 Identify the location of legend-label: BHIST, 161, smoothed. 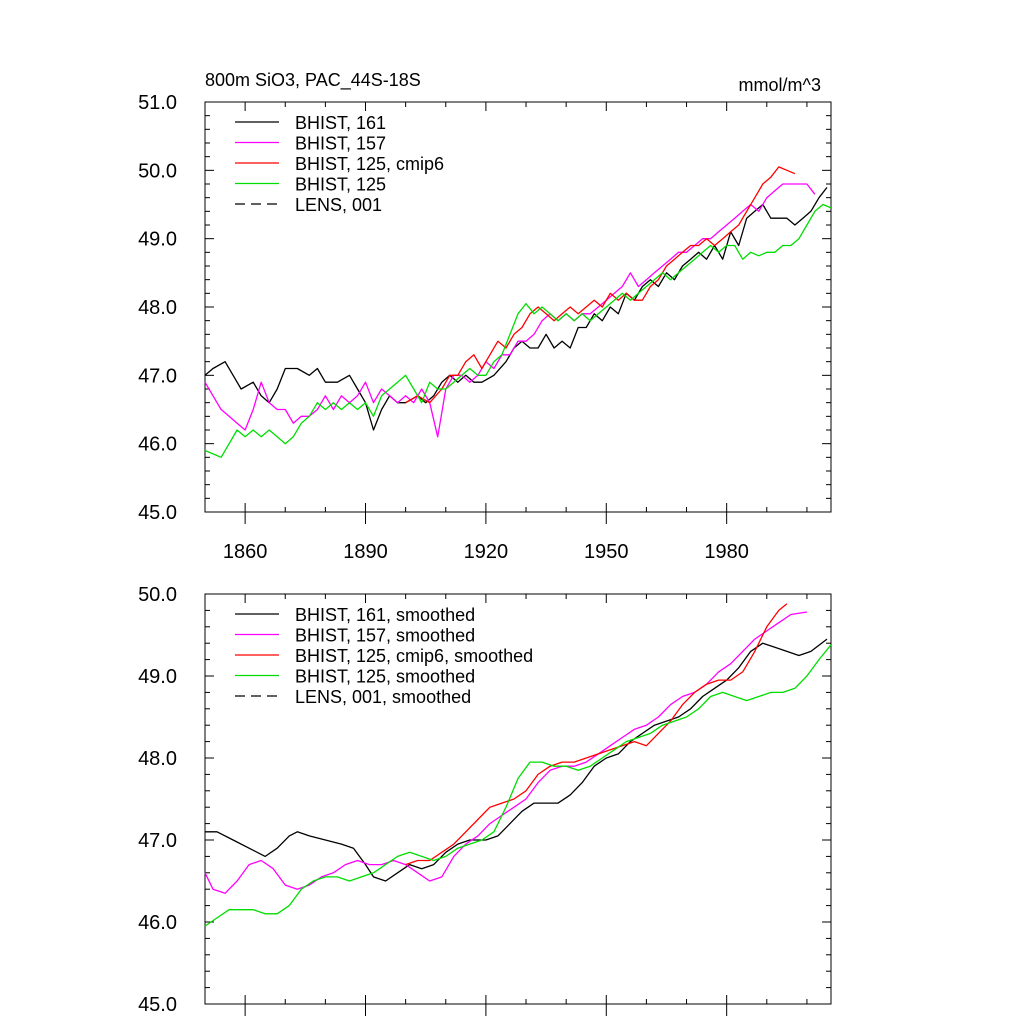
(385, 615).